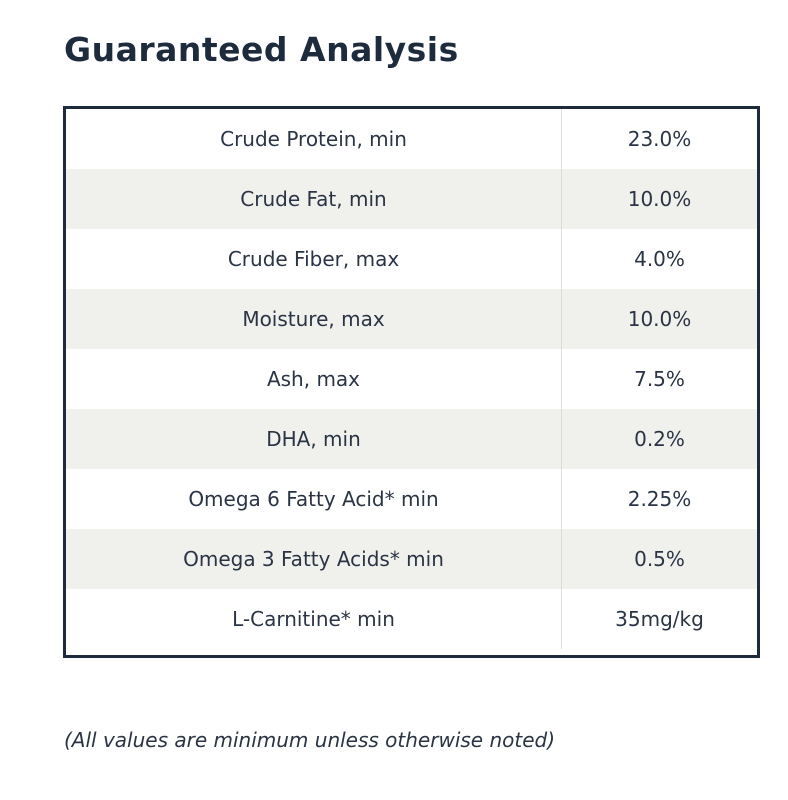 Image resolution: width=788 pixels, height=800 pixels. What do you see at coordinates (314, 139) in the screenshot?
I see `nutrient-name: Crude Protein, min` at bounding box center [314, 139].